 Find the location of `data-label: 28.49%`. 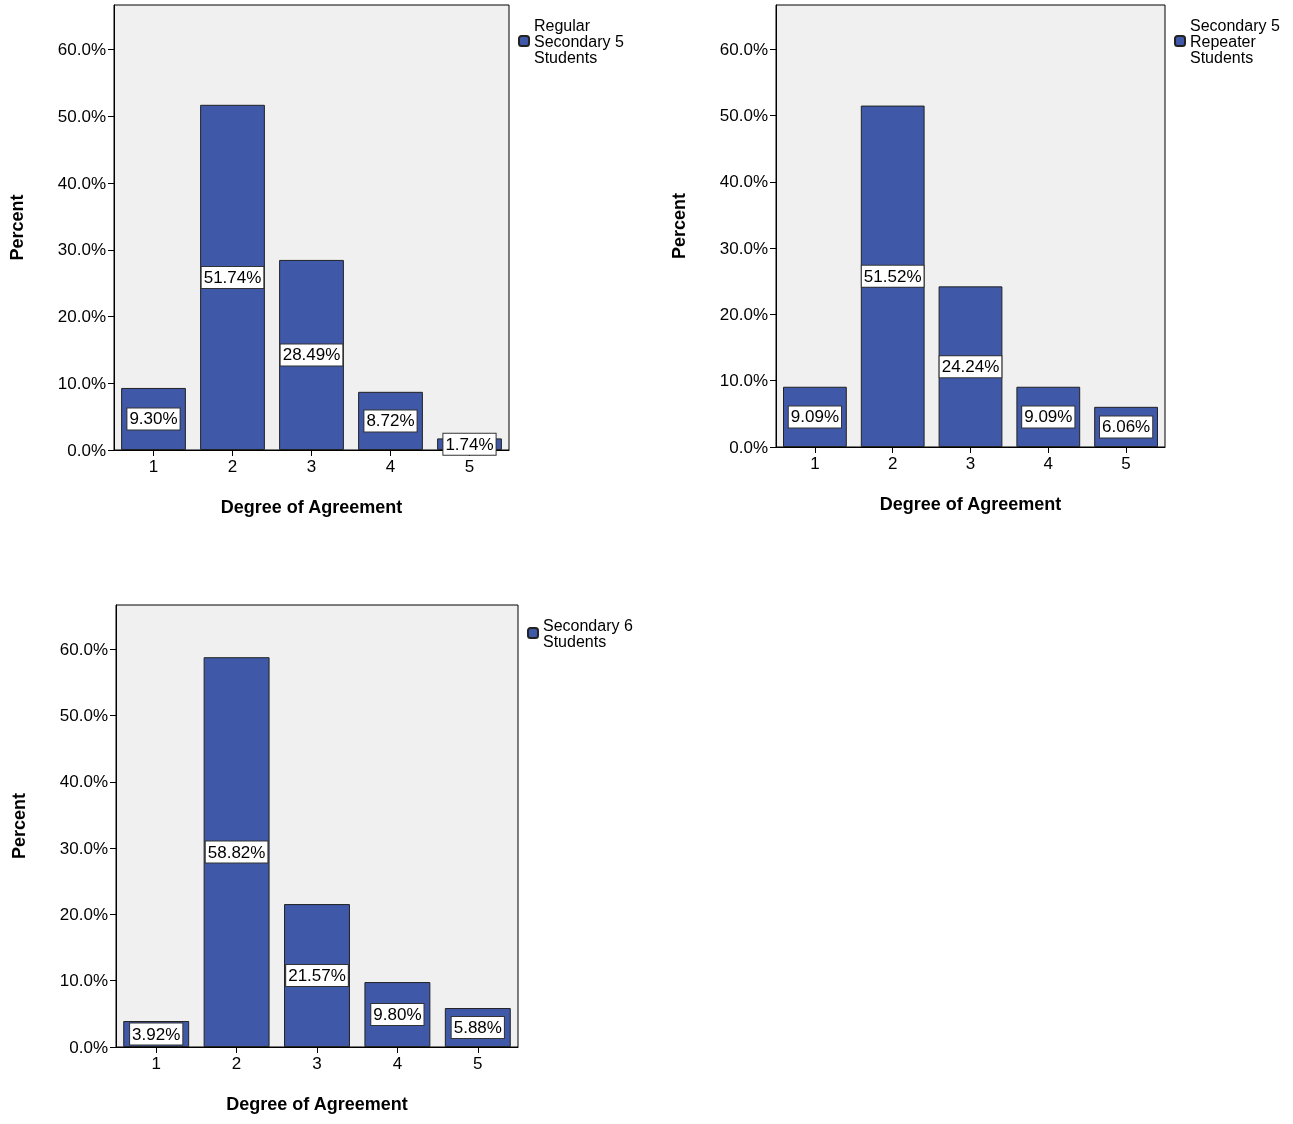

data-label: 28.49% is located at coordinates (311, 355).